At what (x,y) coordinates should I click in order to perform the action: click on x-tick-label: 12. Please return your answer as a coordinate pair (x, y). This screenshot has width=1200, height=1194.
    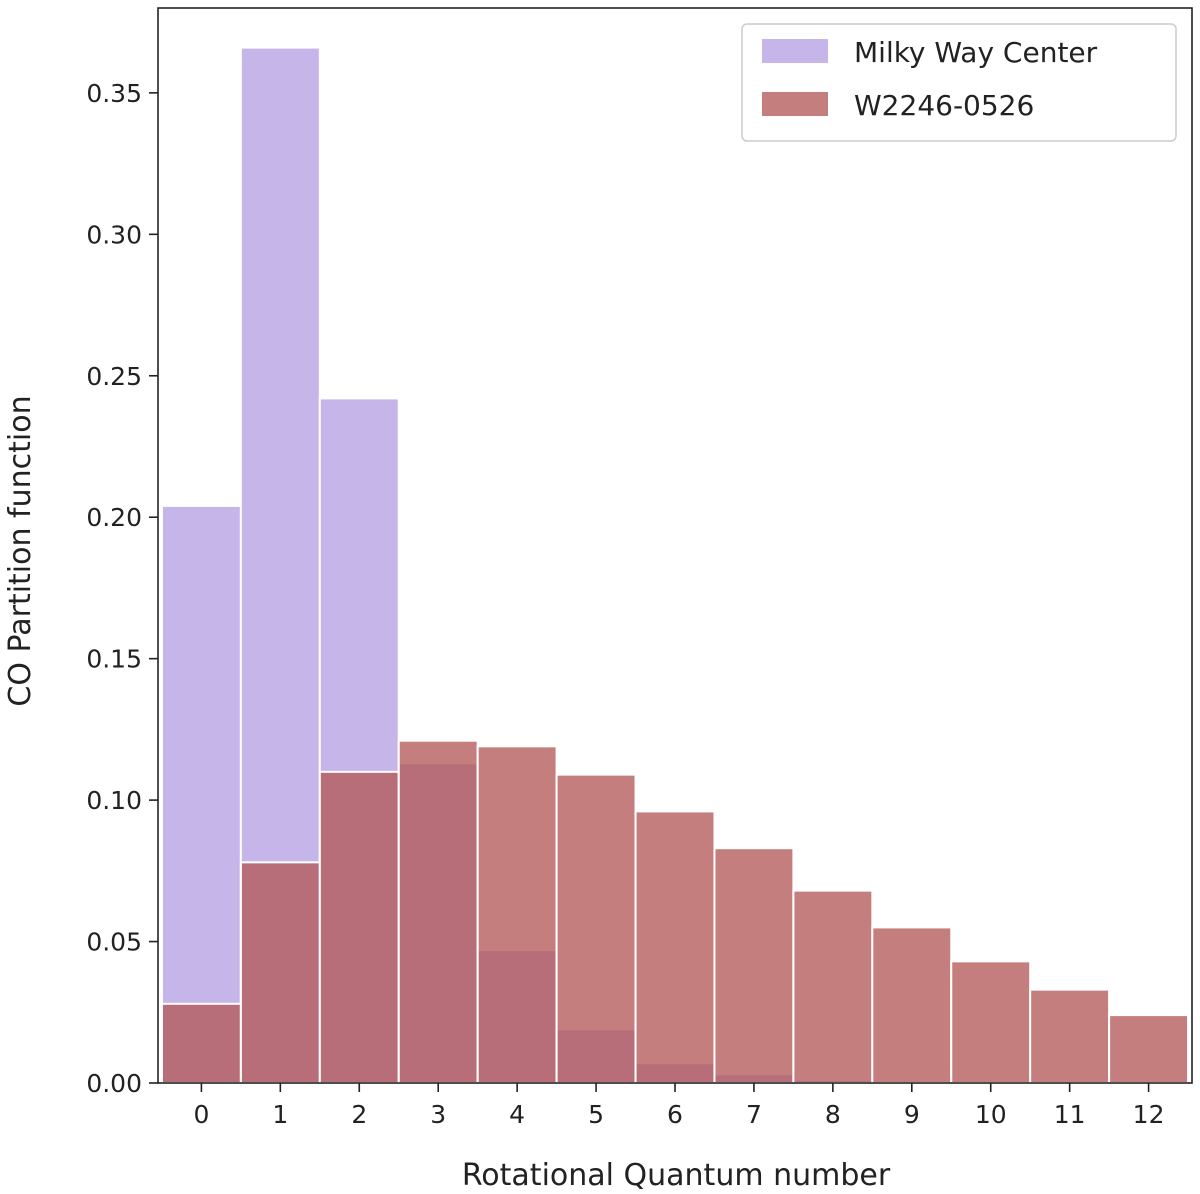
    Looking at the image, I should click on (1149, 1114).